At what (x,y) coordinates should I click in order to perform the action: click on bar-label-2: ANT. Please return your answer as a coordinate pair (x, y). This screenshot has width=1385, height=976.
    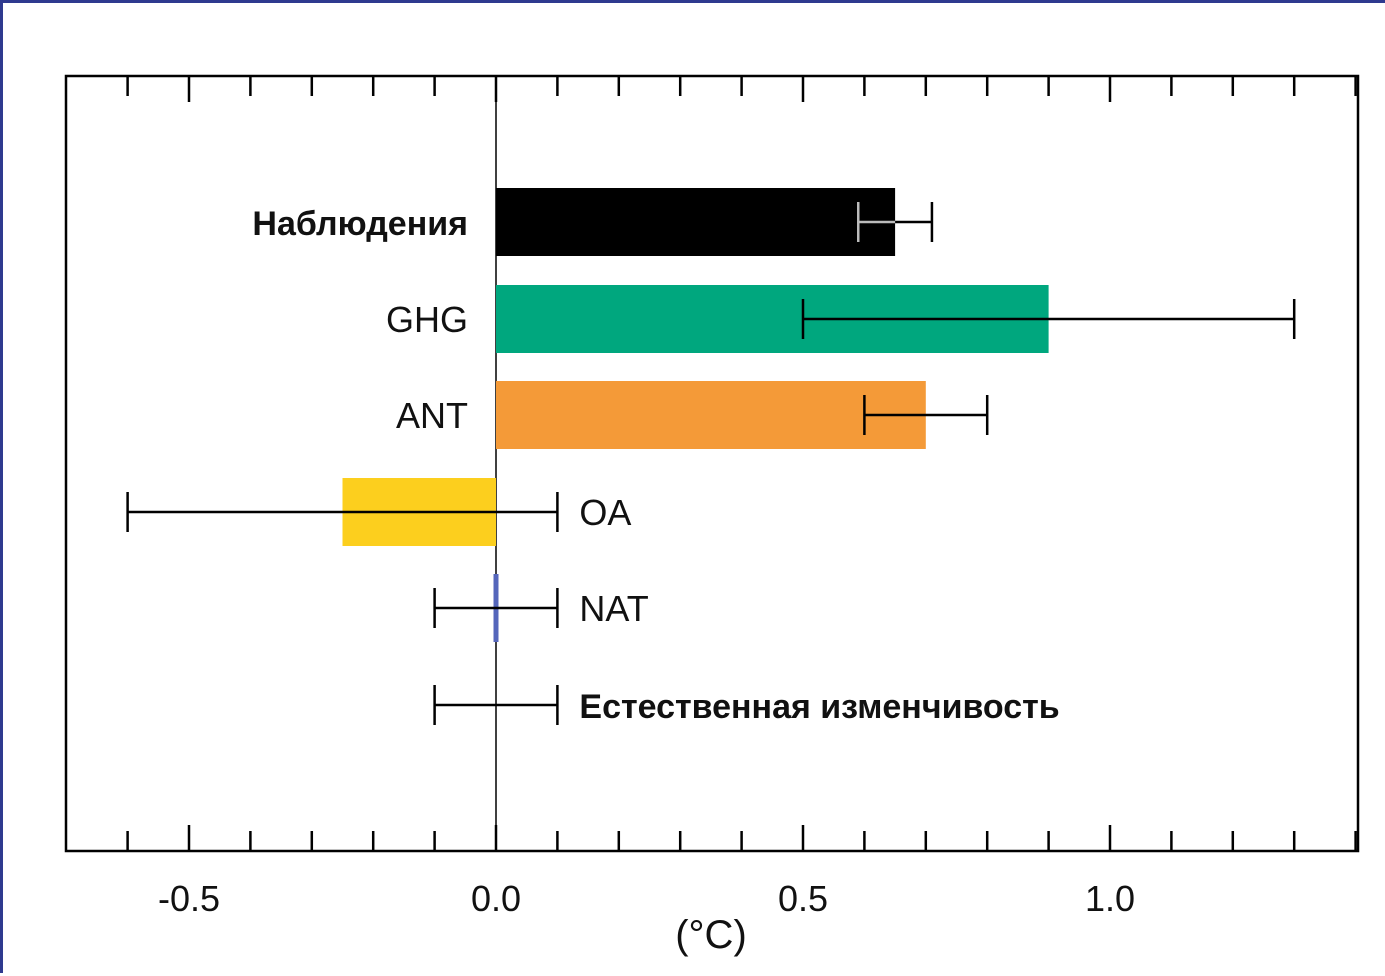
    Looking at the image, I should click on (432, 415).